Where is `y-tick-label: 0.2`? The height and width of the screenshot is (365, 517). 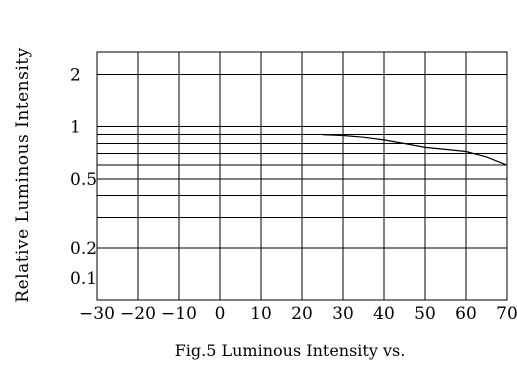
y-tick-label: 0.2 is located at coordinates (83, 249).